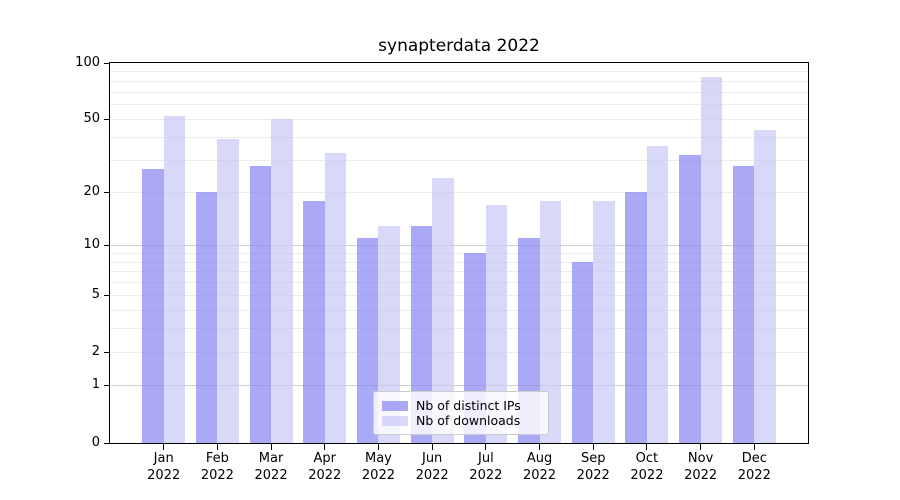 The height and width of the screenshot is (500, 900). I want to click on bar-dec-downloads, so click(765, 286).